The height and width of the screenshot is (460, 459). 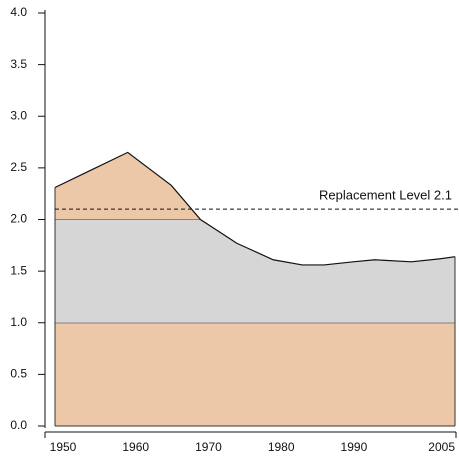 I want to click on y-tick-label: 3.0, so click(x=18, y=115).